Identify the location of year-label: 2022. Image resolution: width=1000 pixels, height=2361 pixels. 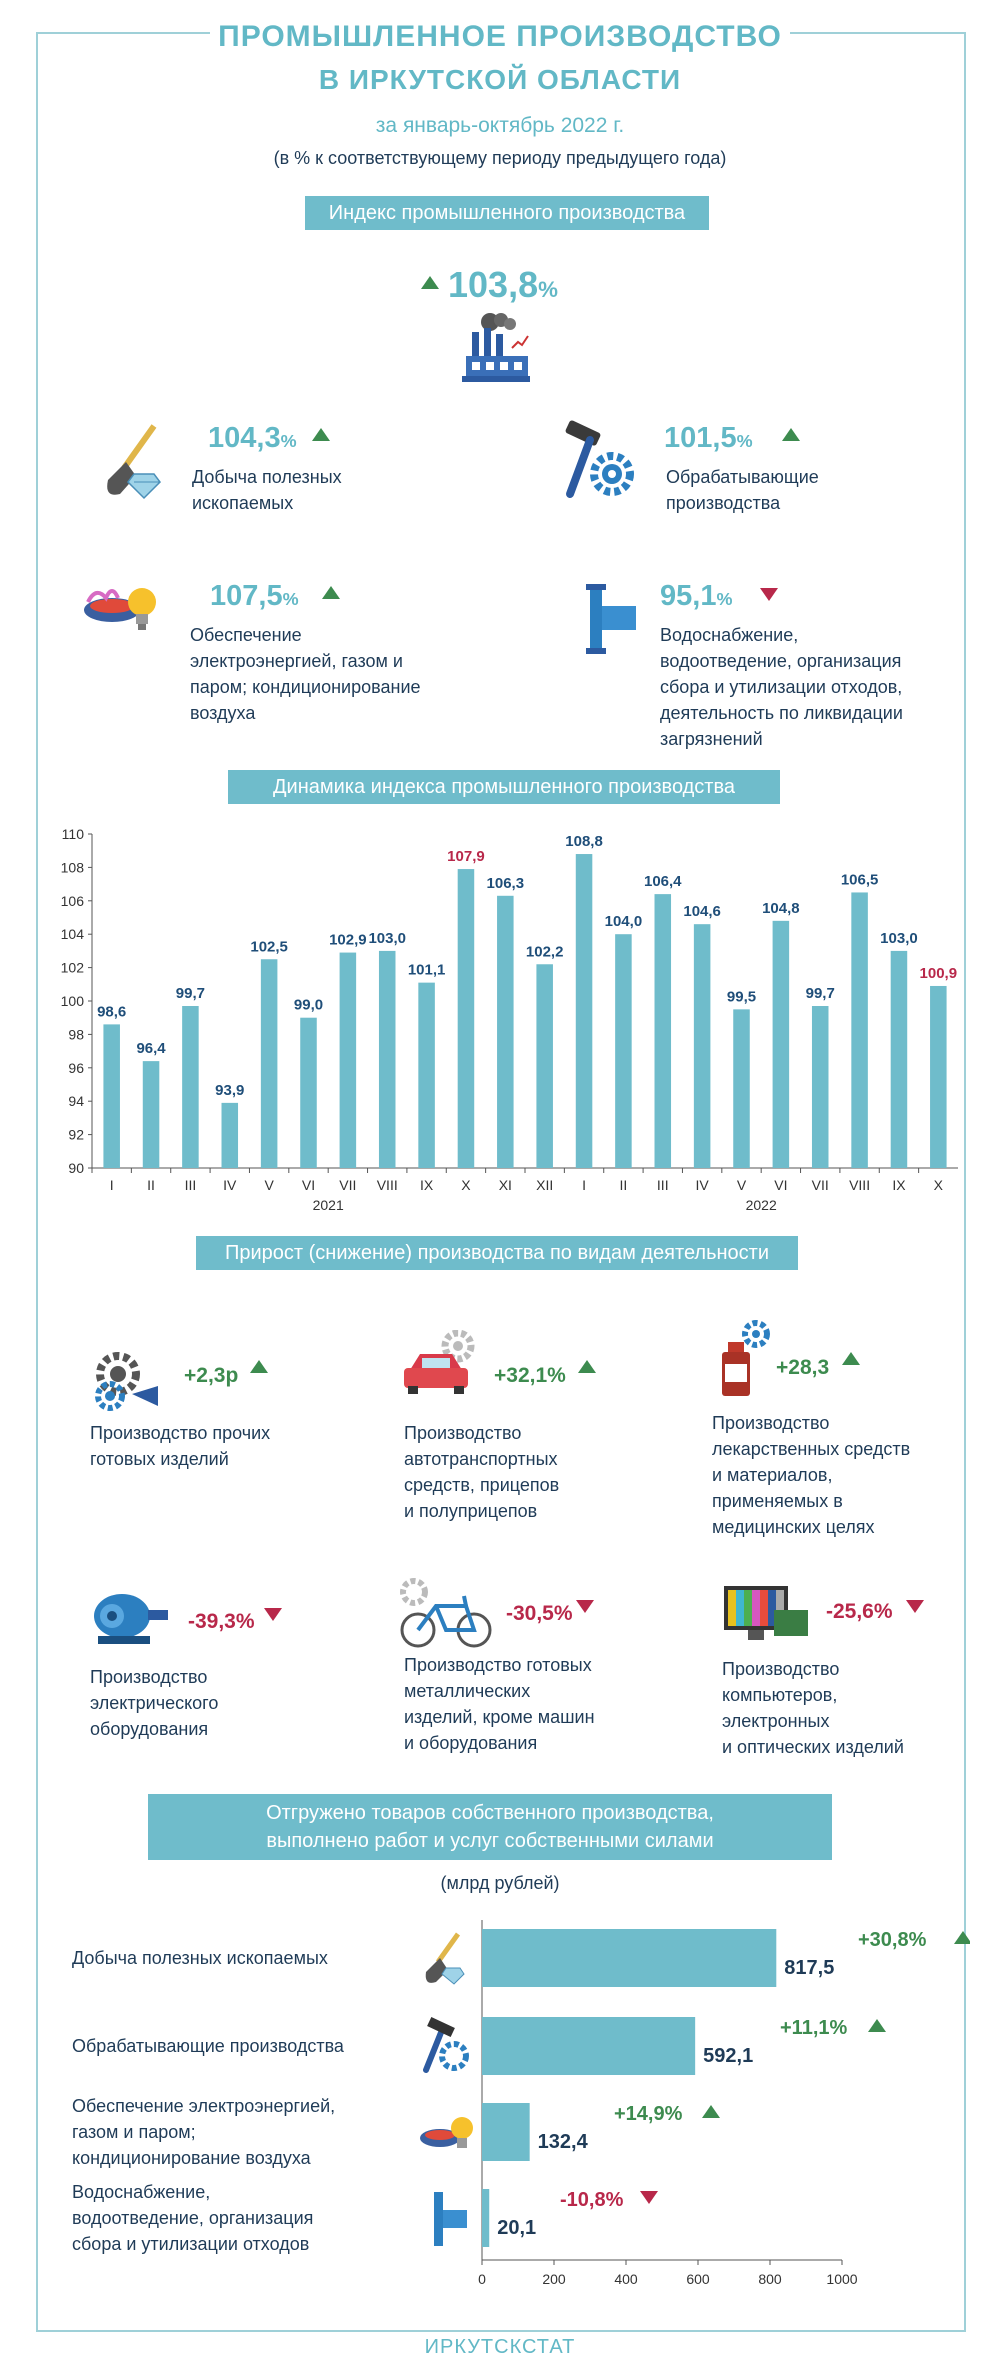
(761, 1205).